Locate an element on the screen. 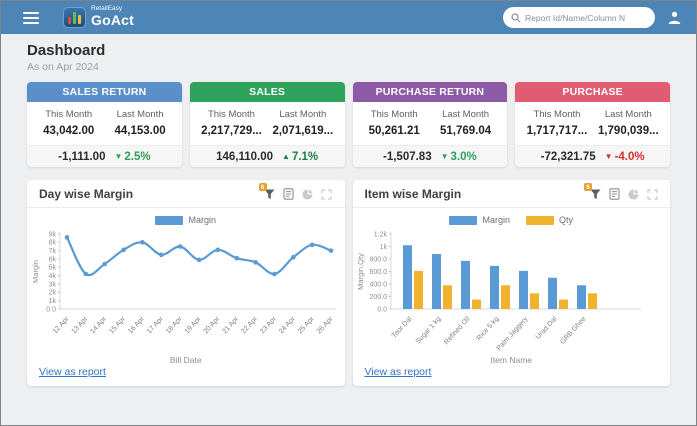  y-tick-label: 6k is located at coordinates (52, 259).